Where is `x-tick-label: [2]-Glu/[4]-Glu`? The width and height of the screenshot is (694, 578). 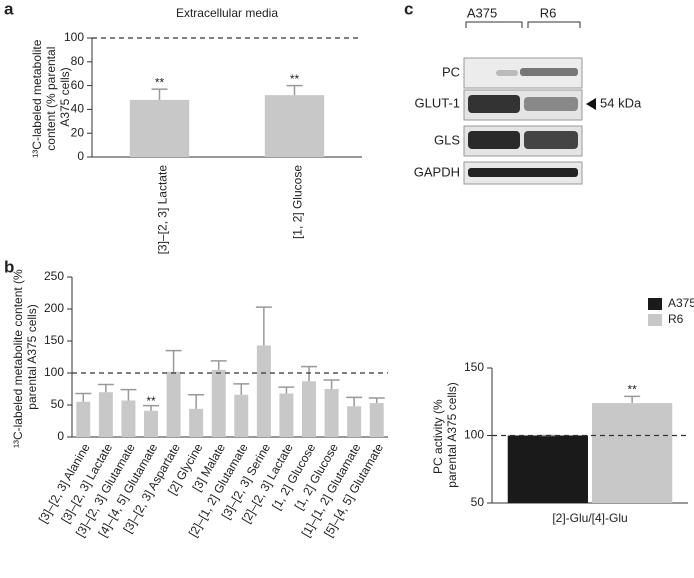
x-tick-label: [2]-Glu/[4]-Glu is located at coordinates (589, 518).